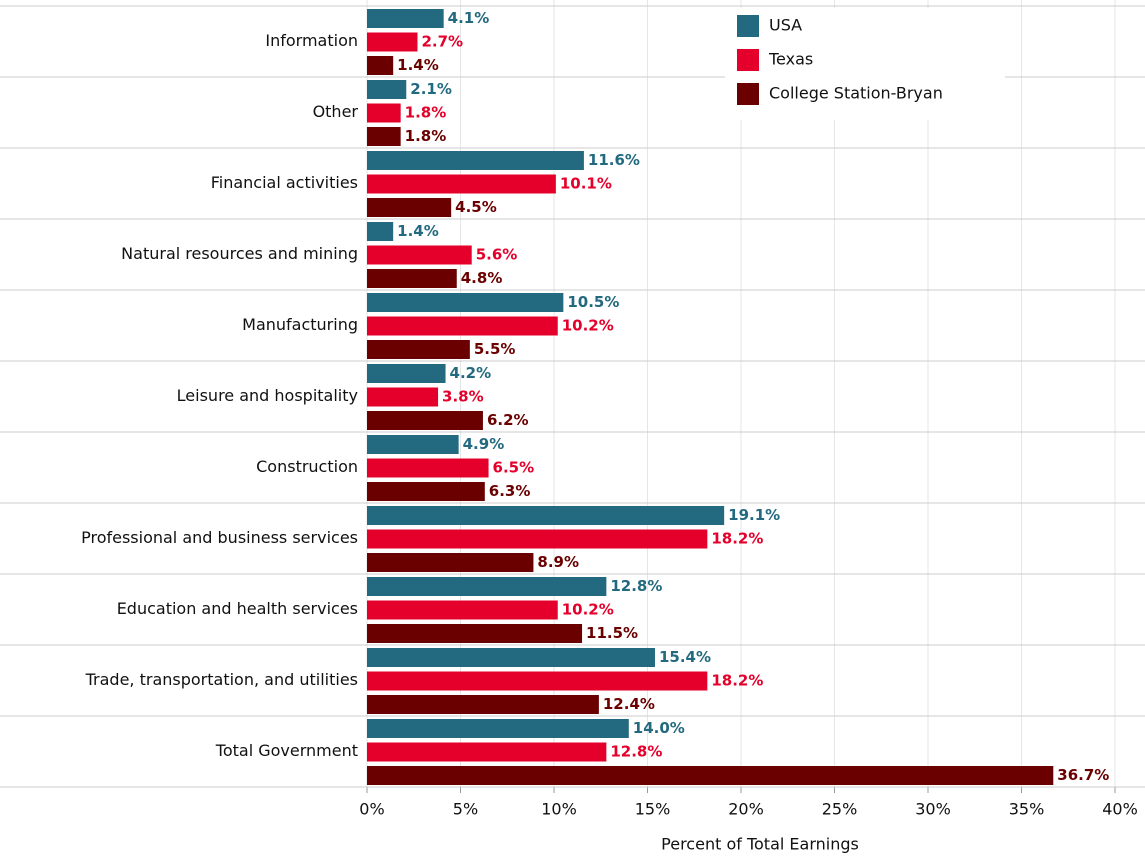 The width and height of the screenshot is (1145, 858). What do you see at coordinates (442, 42) in the screenshot?
I see `value-label: 2.7%` at bounding box center [442, 42].